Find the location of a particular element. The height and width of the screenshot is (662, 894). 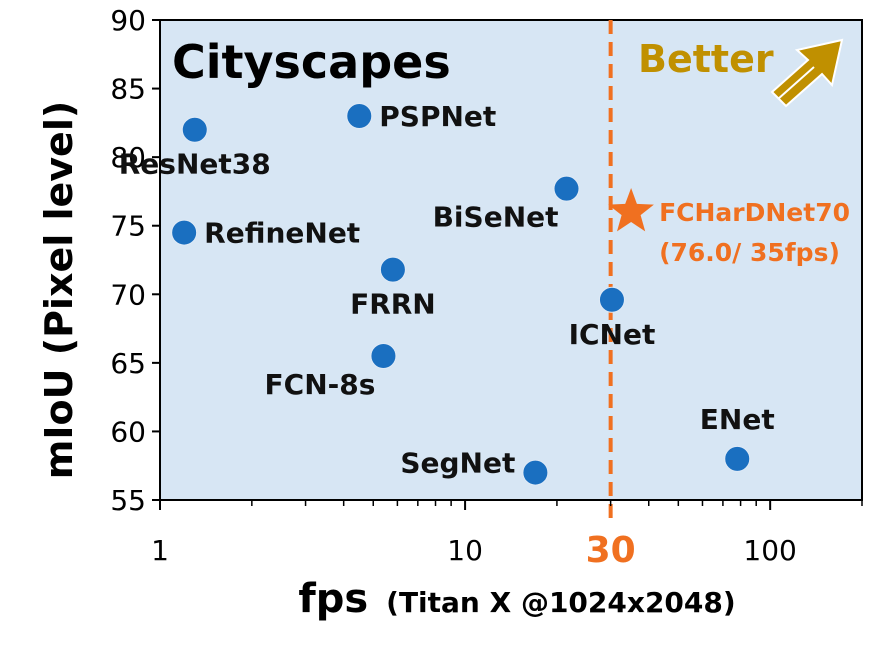

x-tick-label: 100 is located at coordinates (769, 550).